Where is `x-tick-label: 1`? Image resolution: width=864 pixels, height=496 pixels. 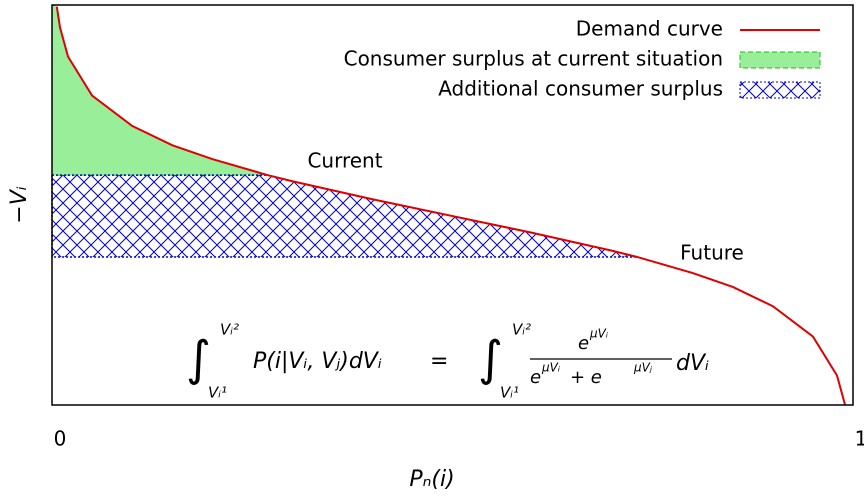
x-tick-label: 1 is located at coordinates (859, 439).